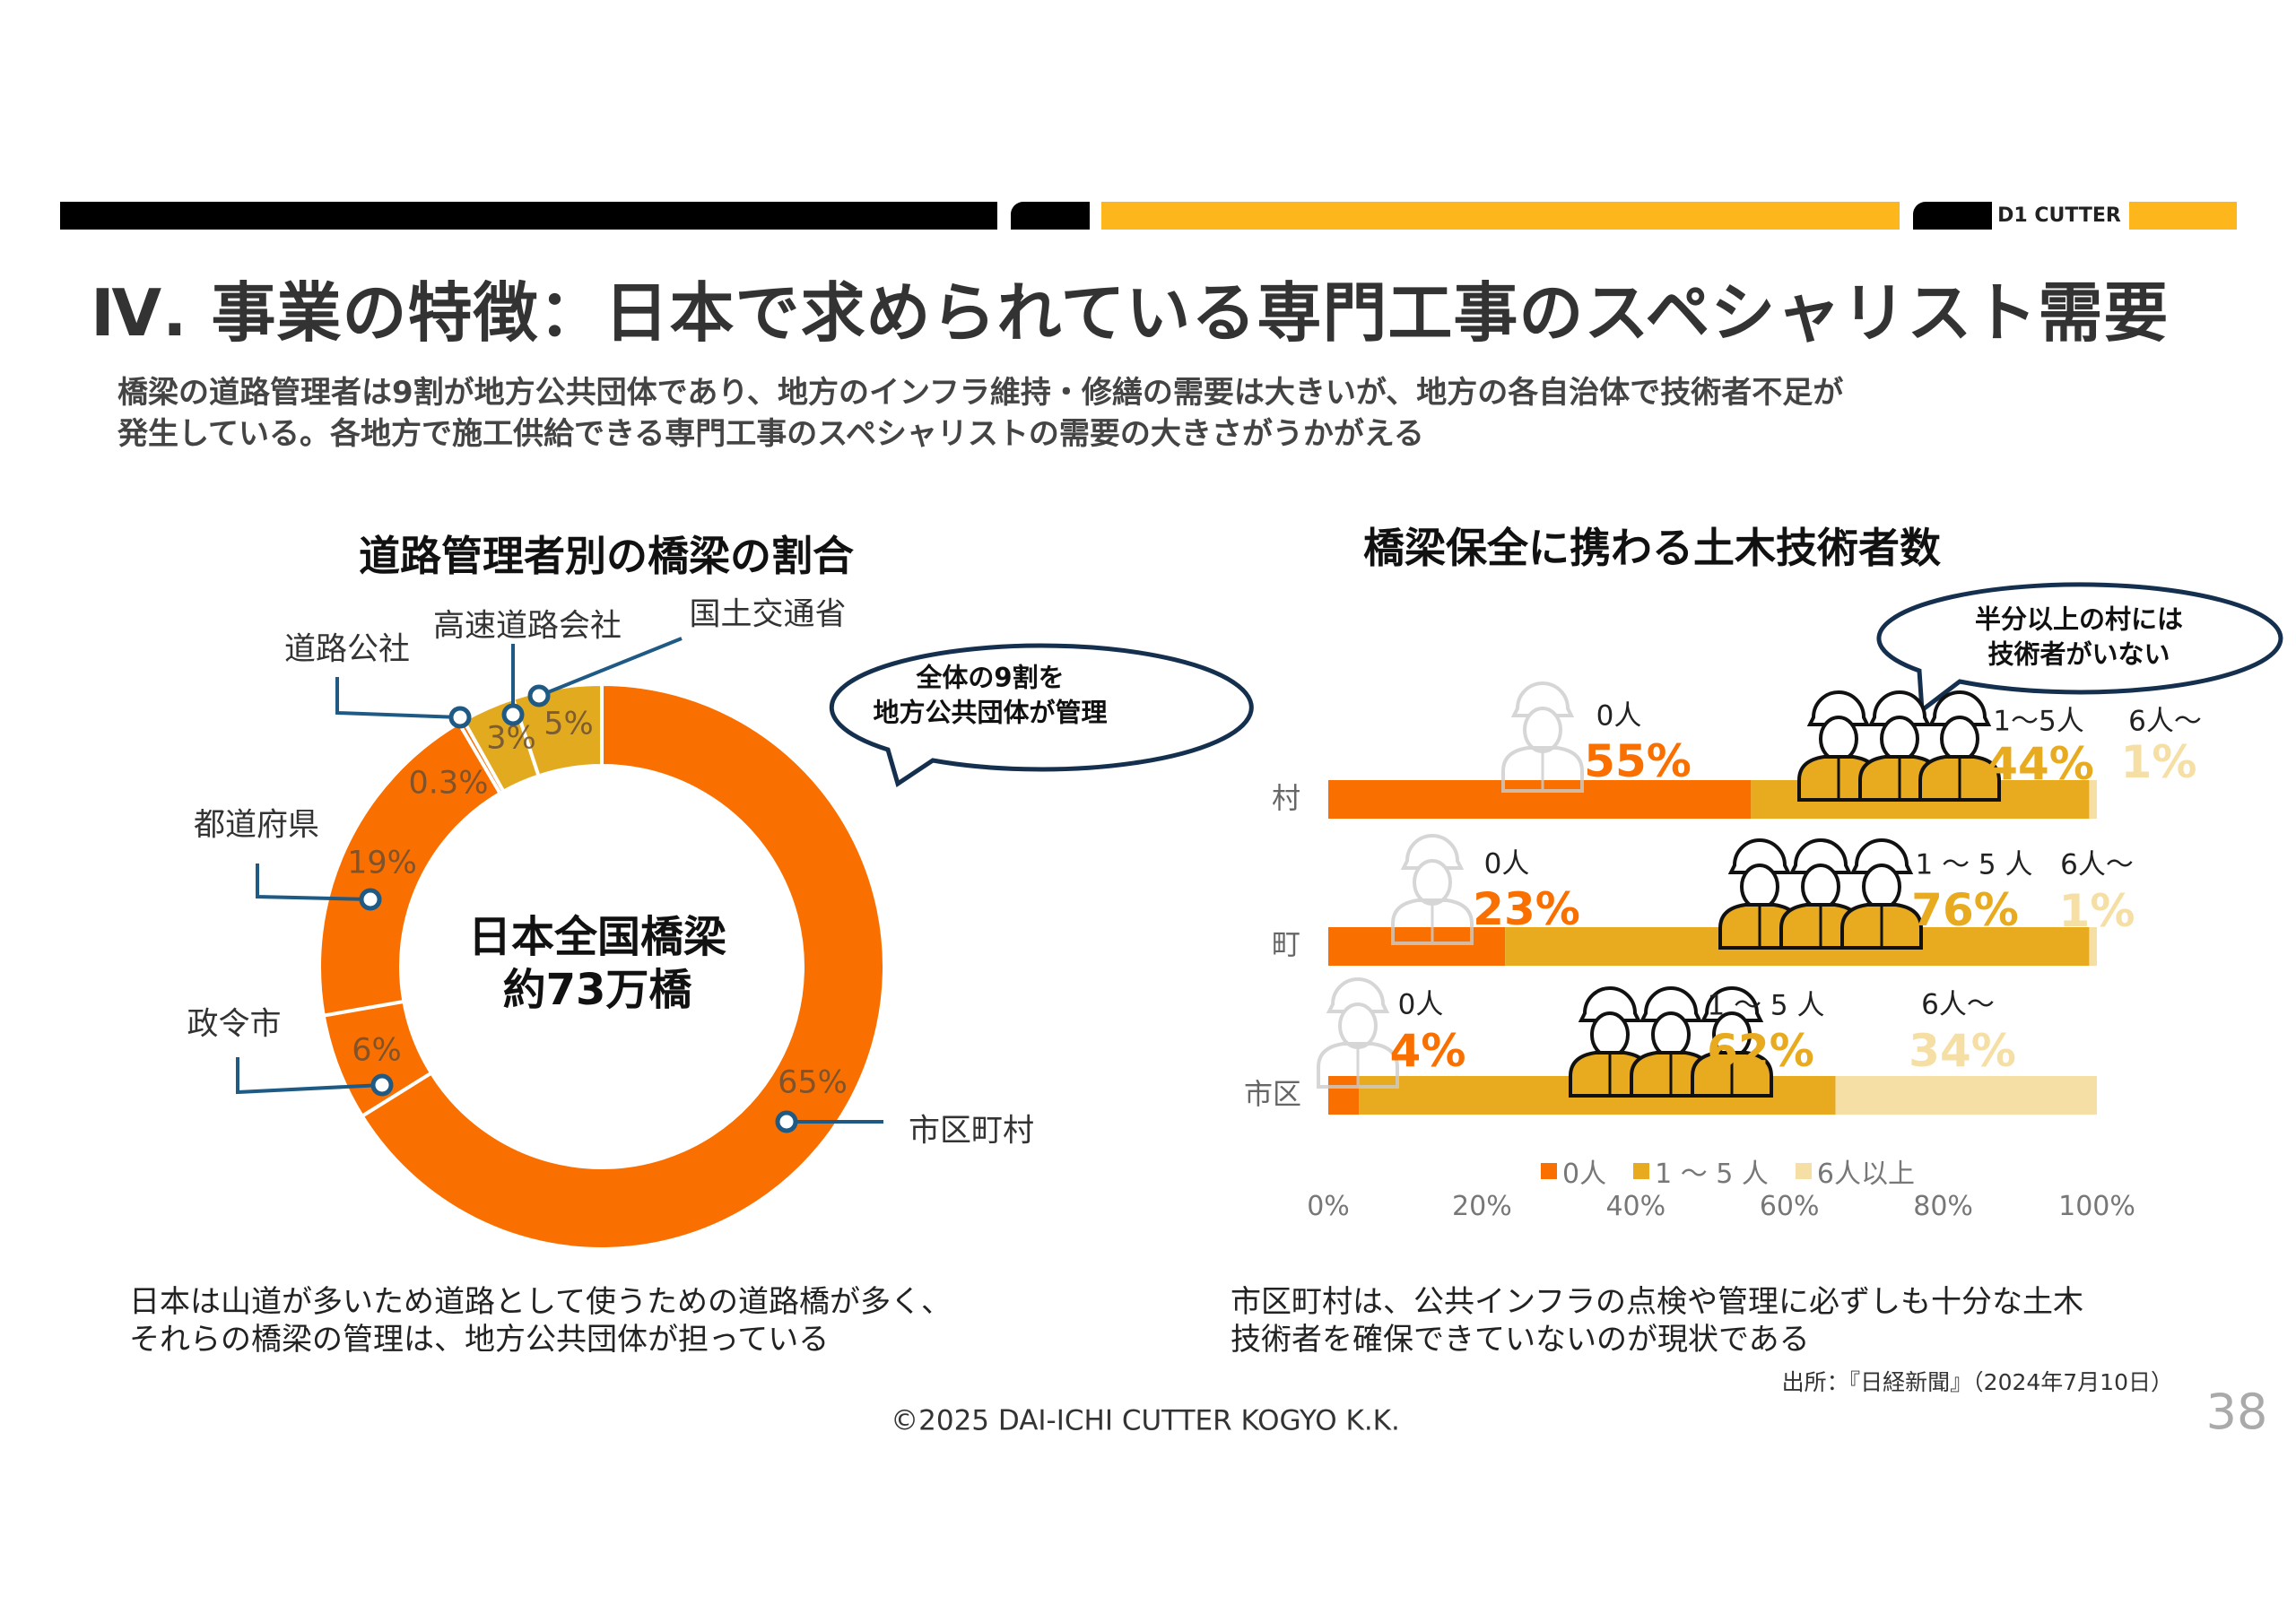  What do you see at coordinates (256, 825) in the screenshot?
I see `slice-label: 都道府県` at bounding box center [256, 825].